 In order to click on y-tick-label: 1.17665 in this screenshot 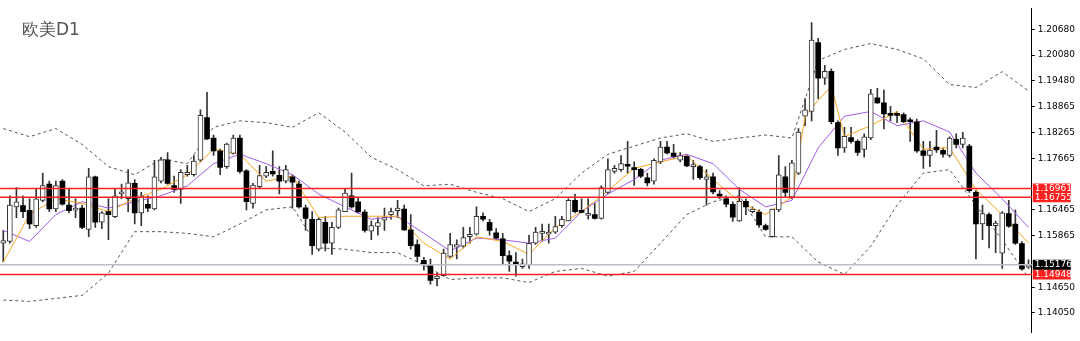, I will do `click(1056, 157)`.